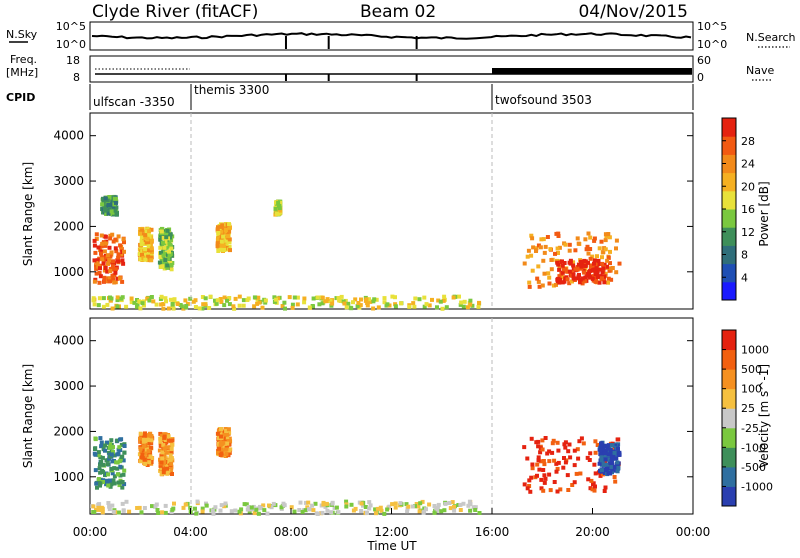 This screenshot has width=800, height=558. What do you see at coordinates (68, 272) in the screenshot?
I see `y-tick-label: 1000` at bounding box center [68, 272].